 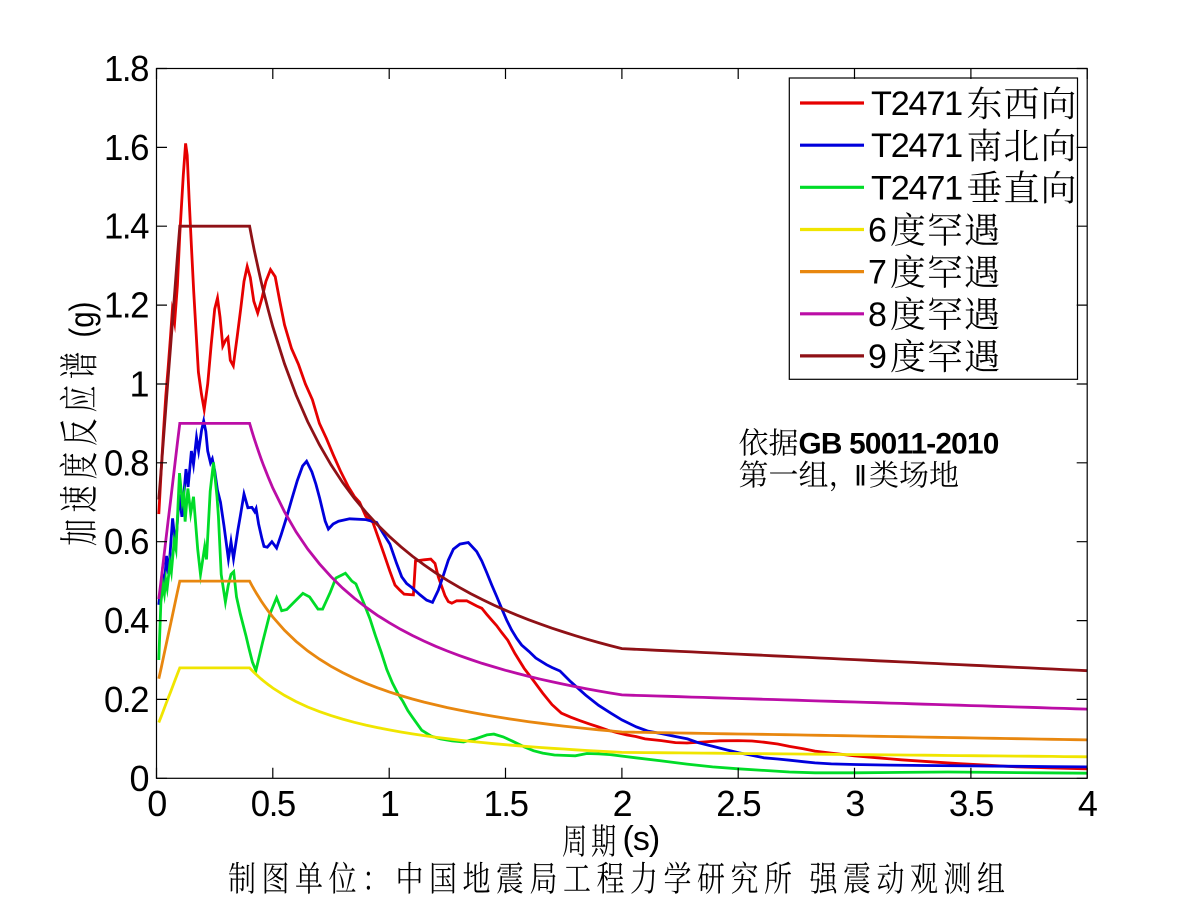 What do you see at coordinates (506, 803) in the screenshot?
I see `svg-text: 1.5` at bounding box center [506, 803].